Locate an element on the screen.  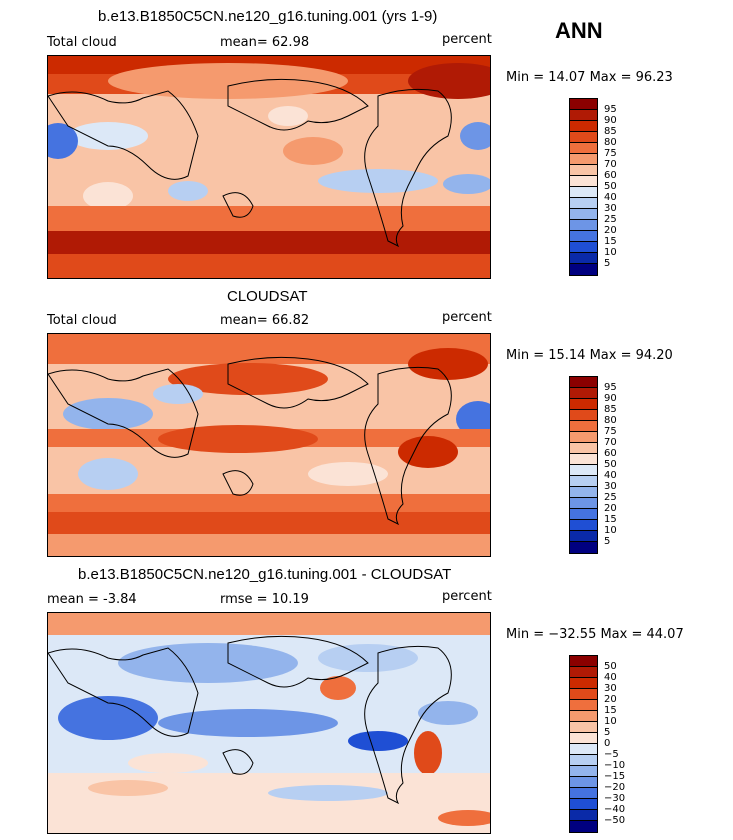
panel2-colorbar is located at coordinates (583, 465).